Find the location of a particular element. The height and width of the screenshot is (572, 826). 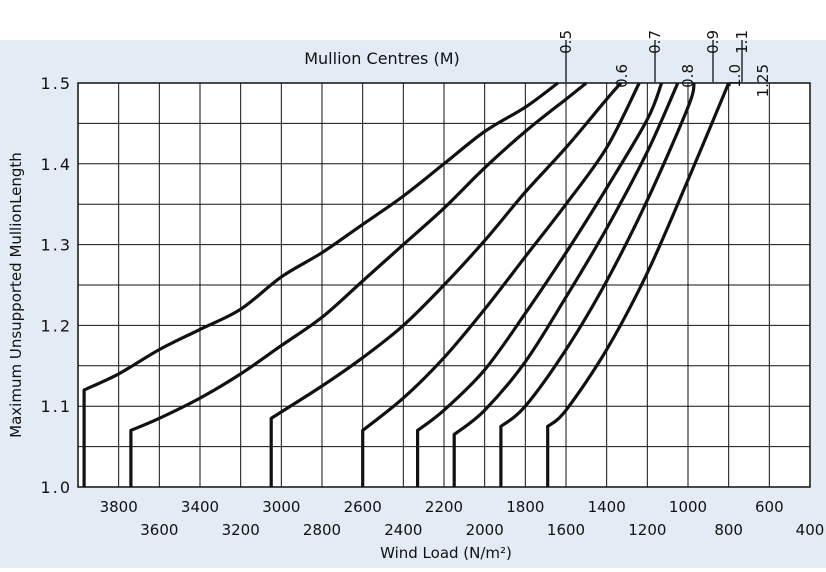

x-tick-label-lower: 2400 is located at coordinates (403, 530).